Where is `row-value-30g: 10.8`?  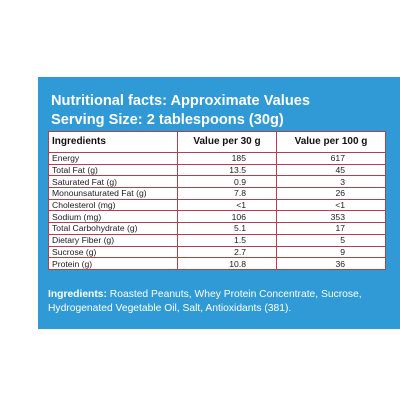
row-value-30g: 10.8 is located at coordinates (227, 263).